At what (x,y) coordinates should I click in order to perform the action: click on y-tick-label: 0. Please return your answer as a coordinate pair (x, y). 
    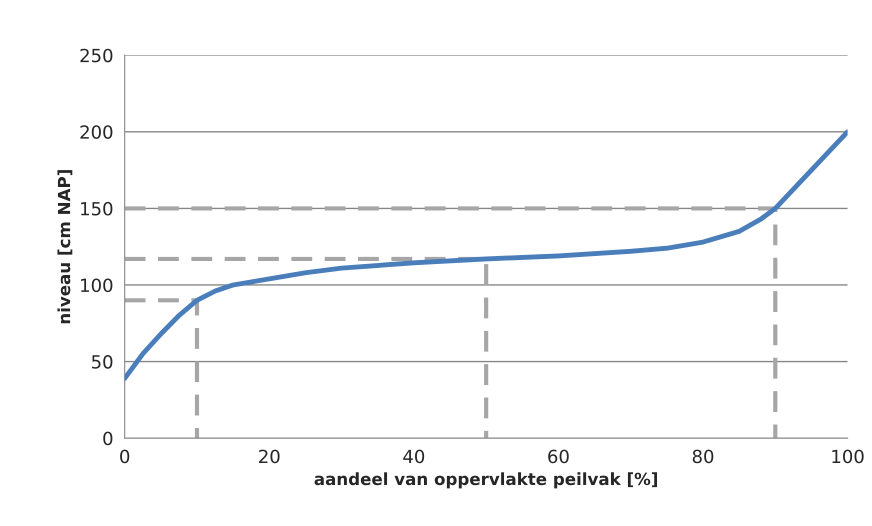
    Looking at the image, I should click on (107, 439).